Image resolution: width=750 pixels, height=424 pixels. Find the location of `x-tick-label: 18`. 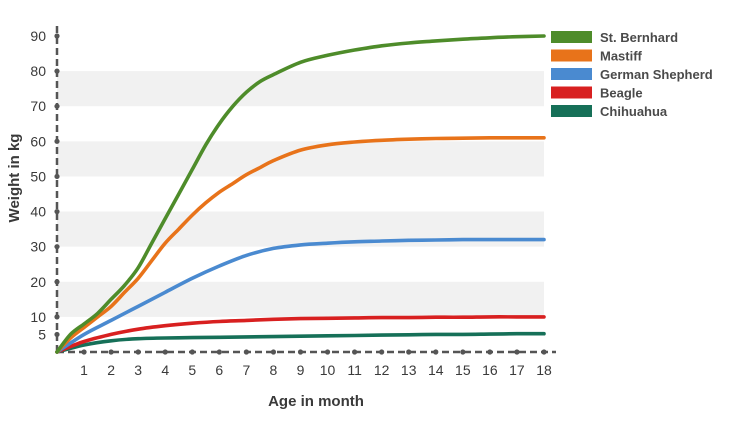

x-tick-label: 18 is located at coordinates (544, 370).